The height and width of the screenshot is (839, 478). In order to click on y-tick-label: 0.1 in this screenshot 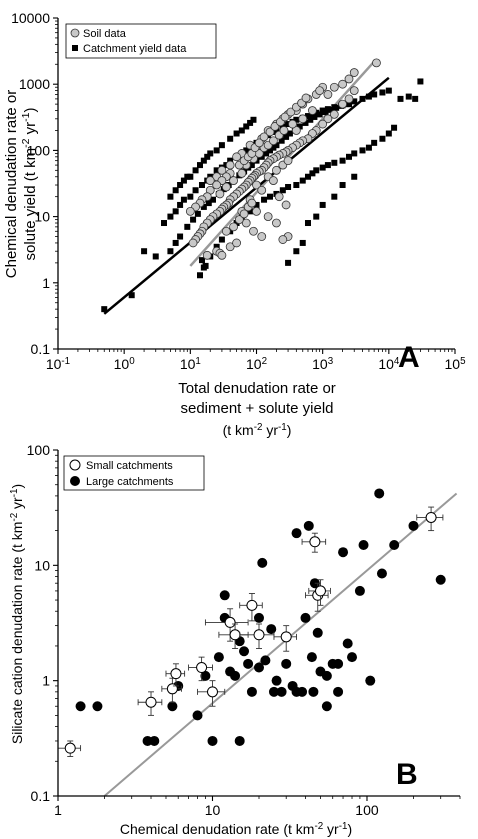, I will do `click(41, 349)`.